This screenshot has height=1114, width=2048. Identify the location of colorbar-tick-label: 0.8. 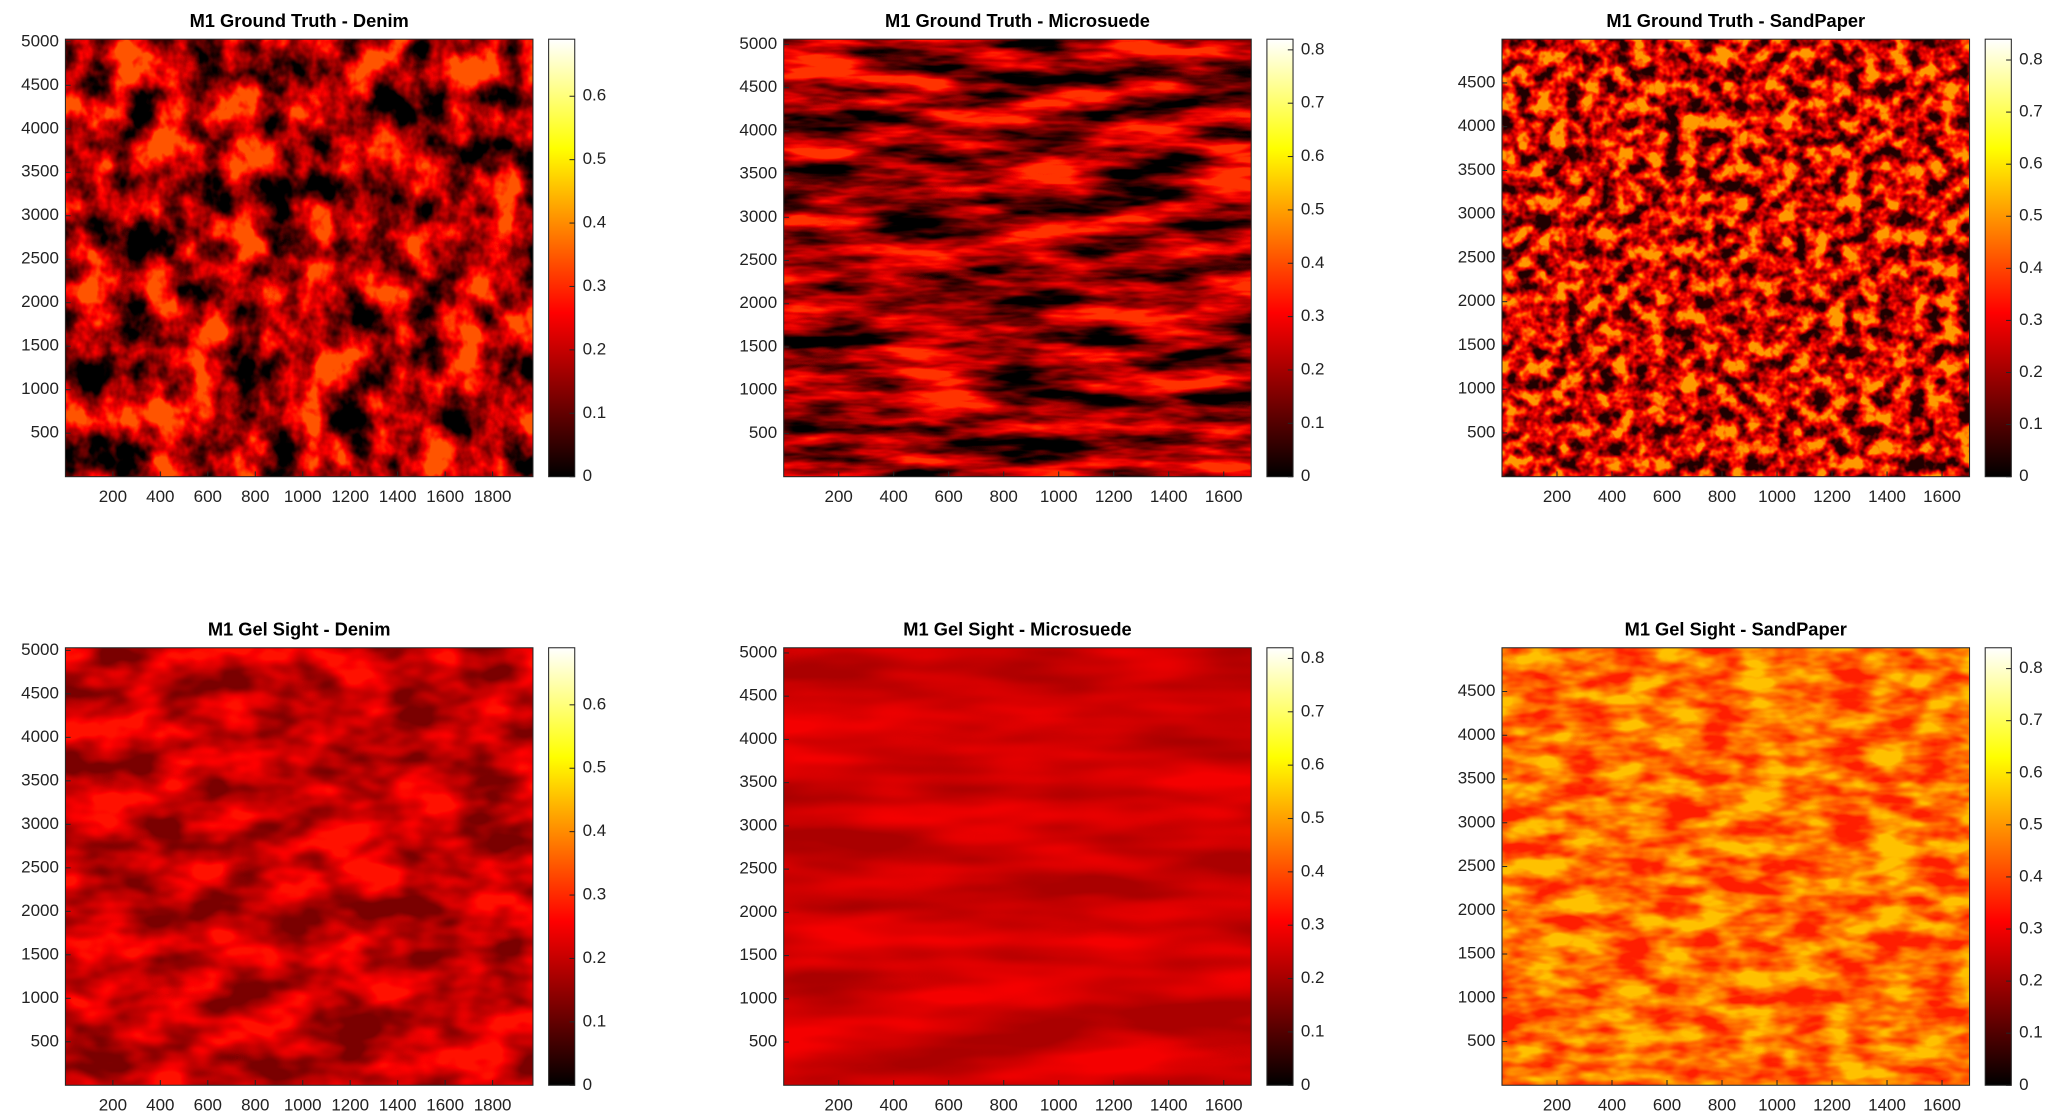
(2031, 667).